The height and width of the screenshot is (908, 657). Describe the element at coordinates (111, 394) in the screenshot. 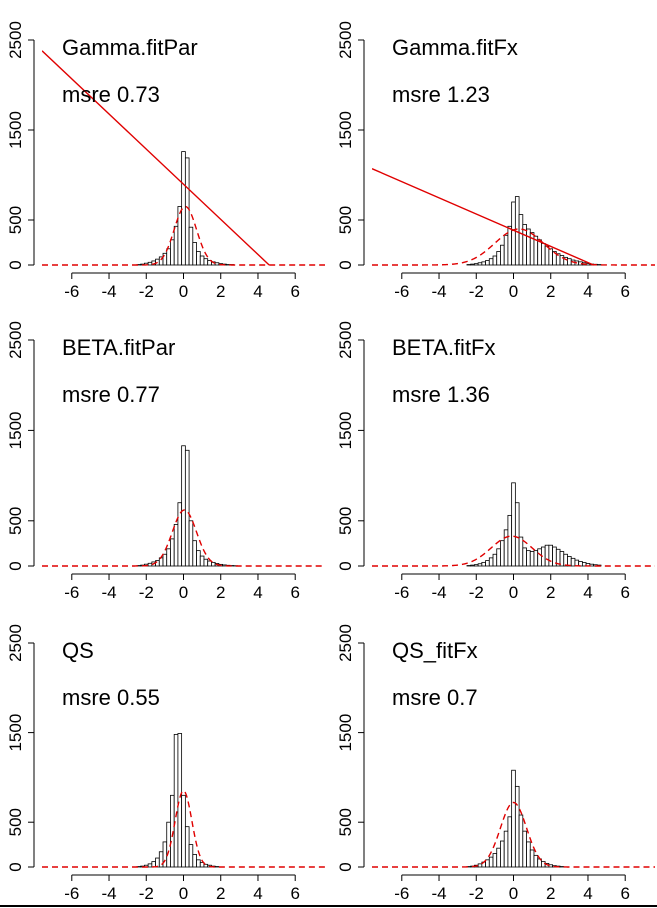

I see `panel-msre-label: msre 0.77` at that location.